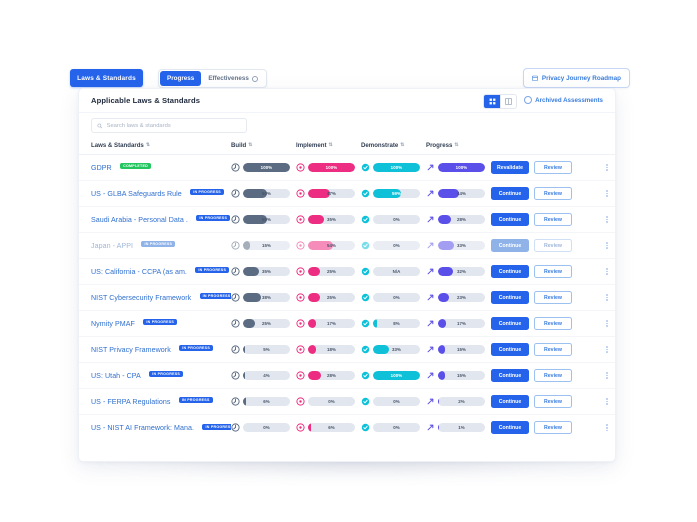  I want to click on search-box, so click(169, 125).